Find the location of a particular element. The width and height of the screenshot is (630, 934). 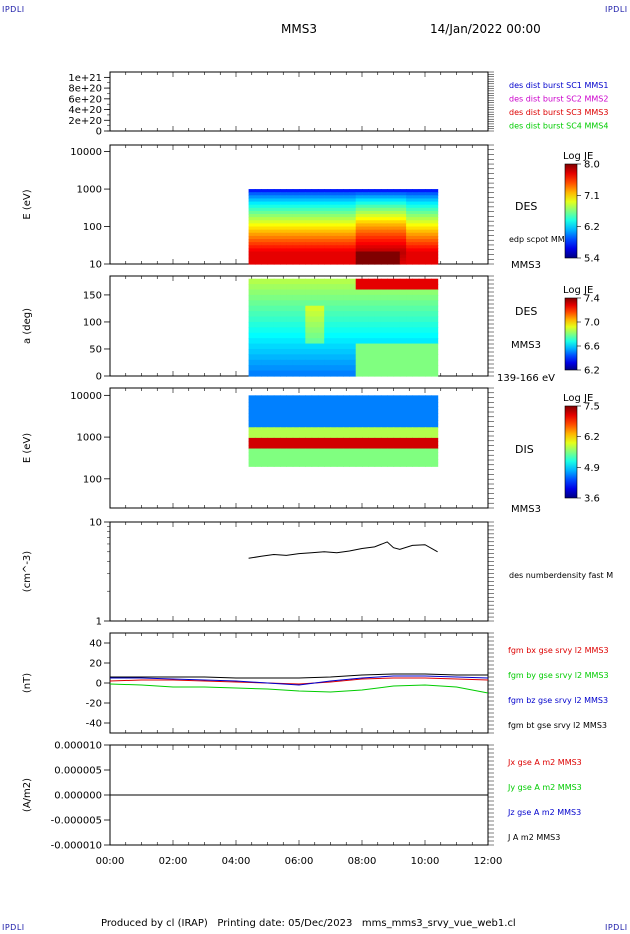

y-tick-label: -40 is located at coordinates (94, 724).